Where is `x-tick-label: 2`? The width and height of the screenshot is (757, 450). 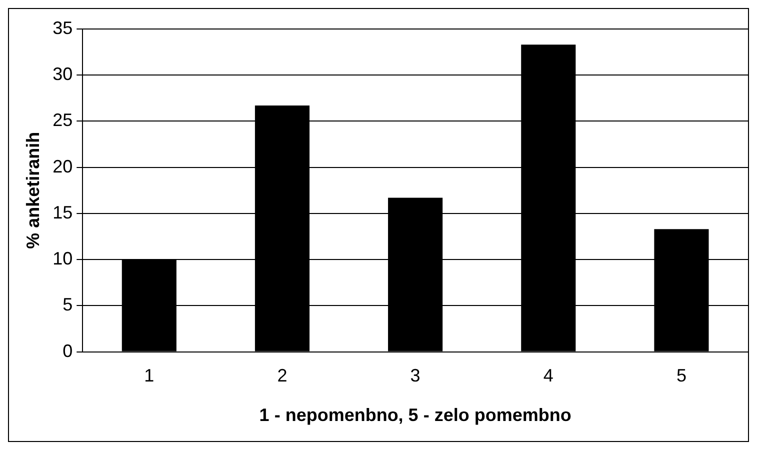
x-tick-label: 2 is located at coordinates (282, 376).